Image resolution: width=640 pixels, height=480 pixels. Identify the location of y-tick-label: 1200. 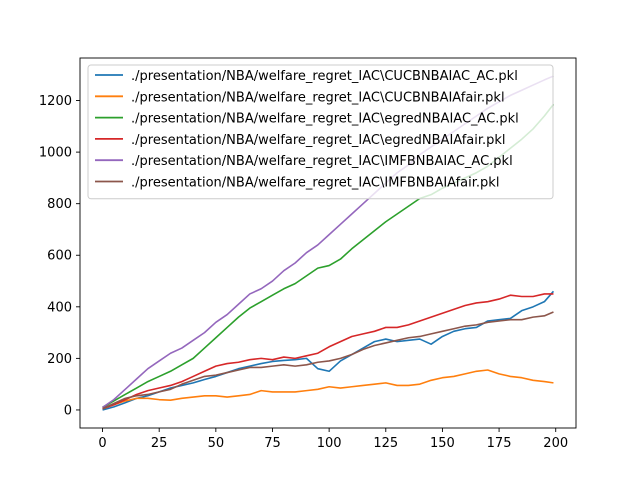
(55, 101).